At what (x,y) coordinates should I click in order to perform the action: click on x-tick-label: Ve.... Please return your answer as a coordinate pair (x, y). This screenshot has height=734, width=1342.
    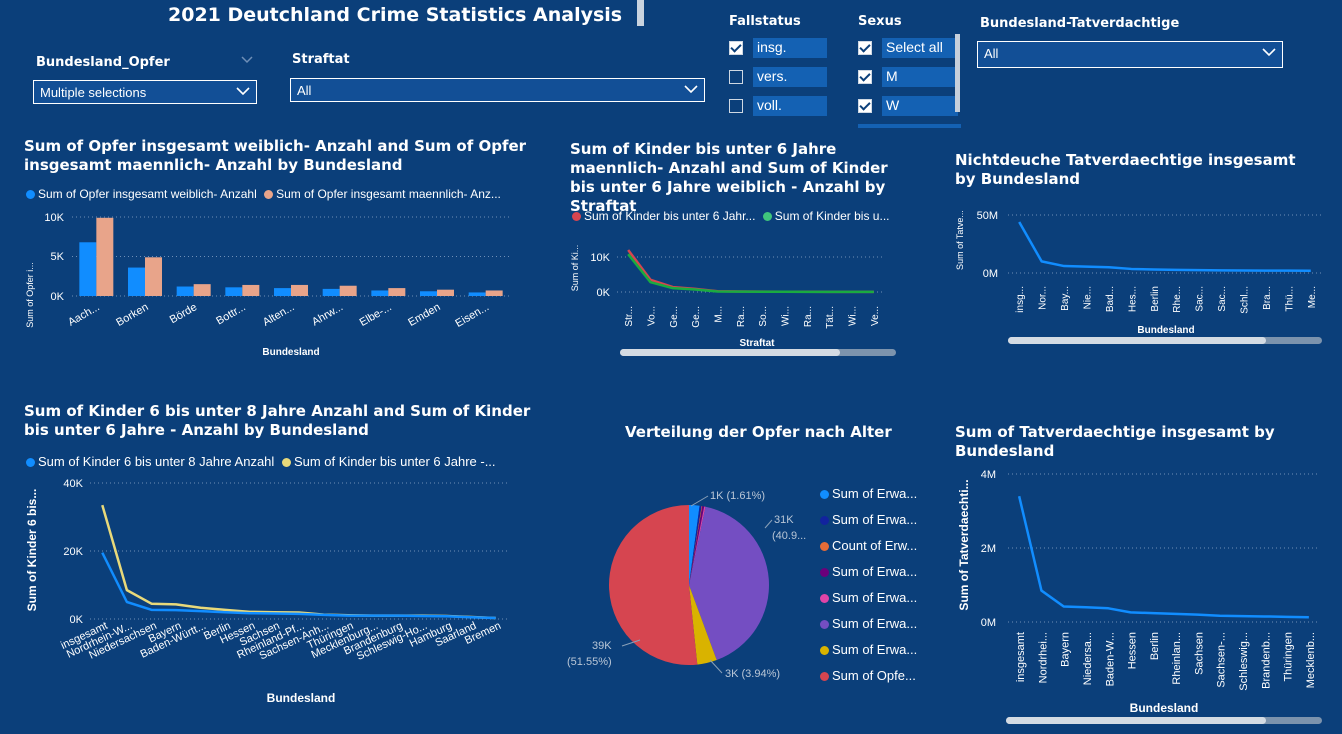
    Looking at the image, I should click on (875, 316).